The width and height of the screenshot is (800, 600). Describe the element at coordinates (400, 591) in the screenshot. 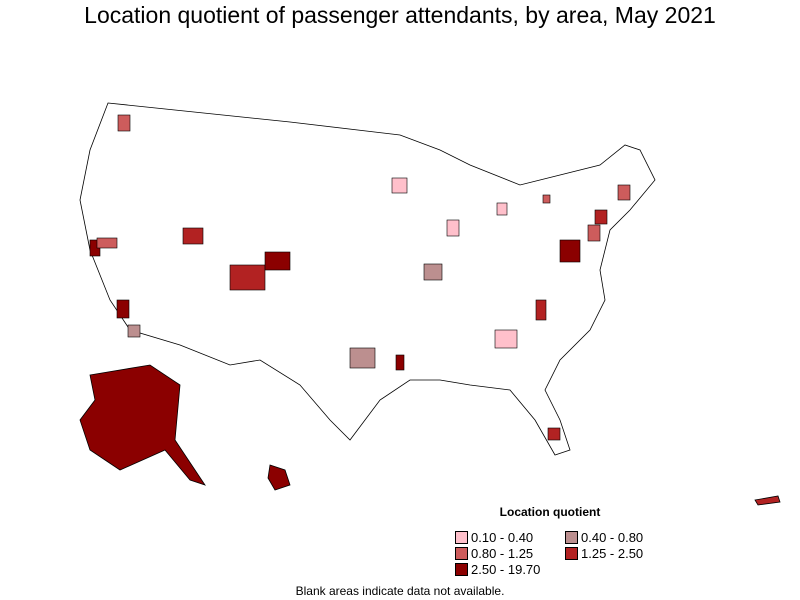

I see `footnote: Blank areas indicate data not available.` at that location.